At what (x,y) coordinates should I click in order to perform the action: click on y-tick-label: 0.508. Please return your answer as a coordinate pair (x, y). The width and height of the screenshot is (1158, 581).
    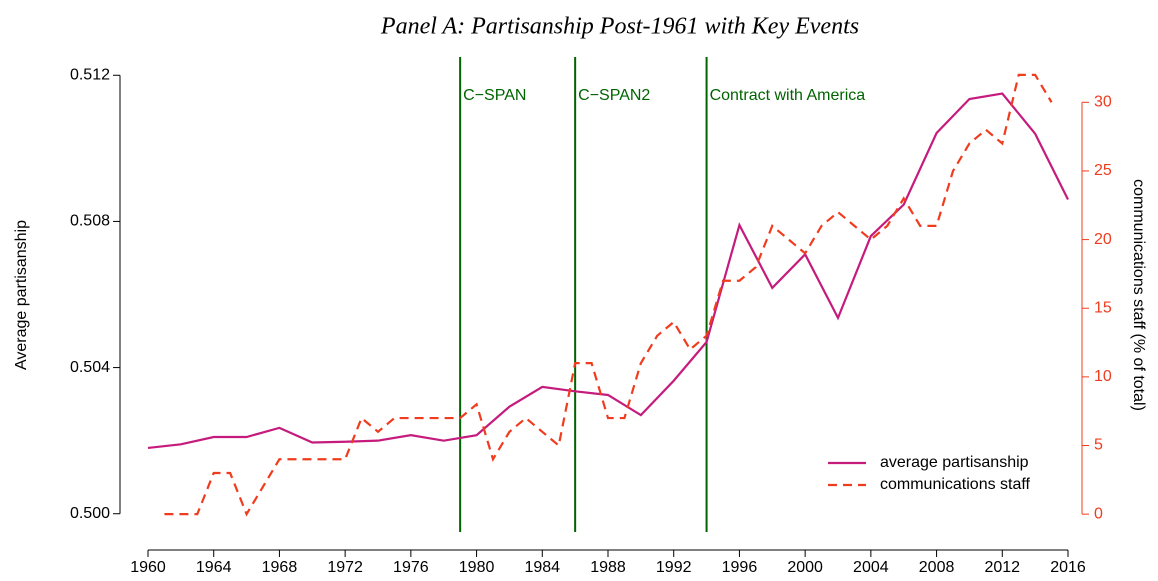
    Looking at the image, I should click on (90, 221).